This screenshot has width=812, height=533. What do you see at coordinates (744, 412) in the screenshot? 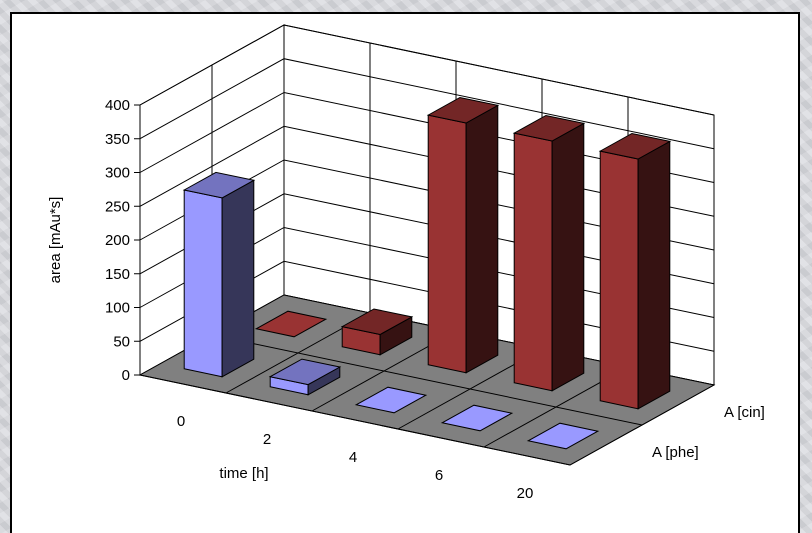
I see `series-label: A [cin]` at bounding box center [744, 412].